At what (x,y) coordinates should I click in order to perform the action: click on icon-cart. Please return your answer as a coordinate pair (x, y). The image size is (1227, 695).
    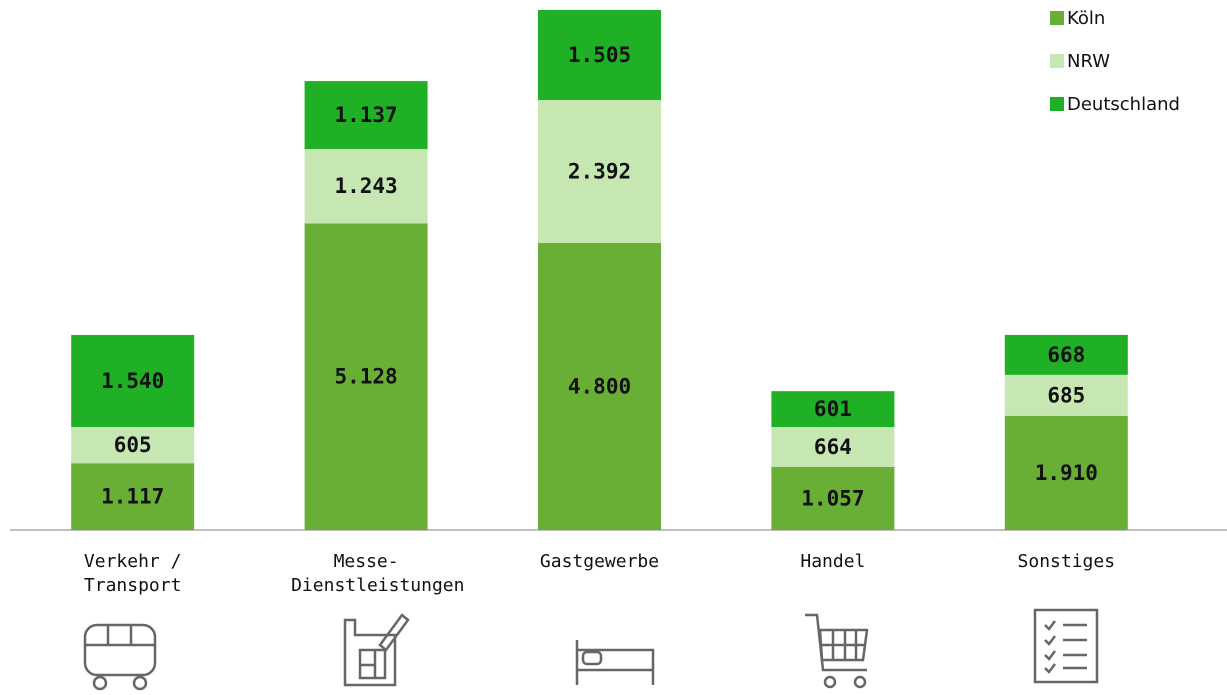
    Looking at the image, I should click on (837, 651).